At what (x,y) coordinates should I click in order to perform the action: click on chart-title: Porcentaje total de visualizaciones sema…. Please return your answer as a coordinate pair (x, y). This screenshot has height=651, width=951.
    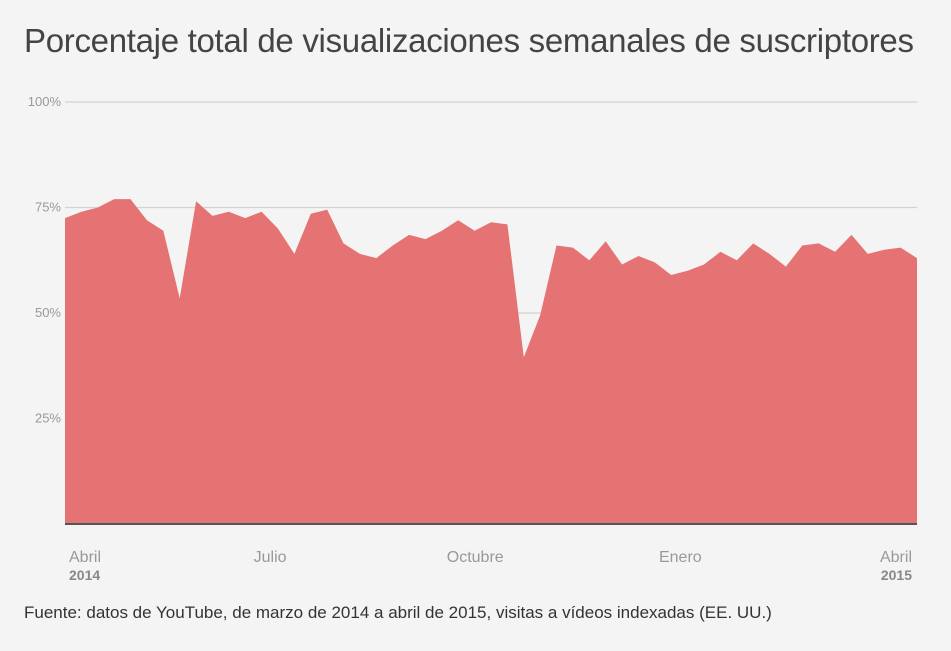
    Looking at the image, I should click on (469, 40).